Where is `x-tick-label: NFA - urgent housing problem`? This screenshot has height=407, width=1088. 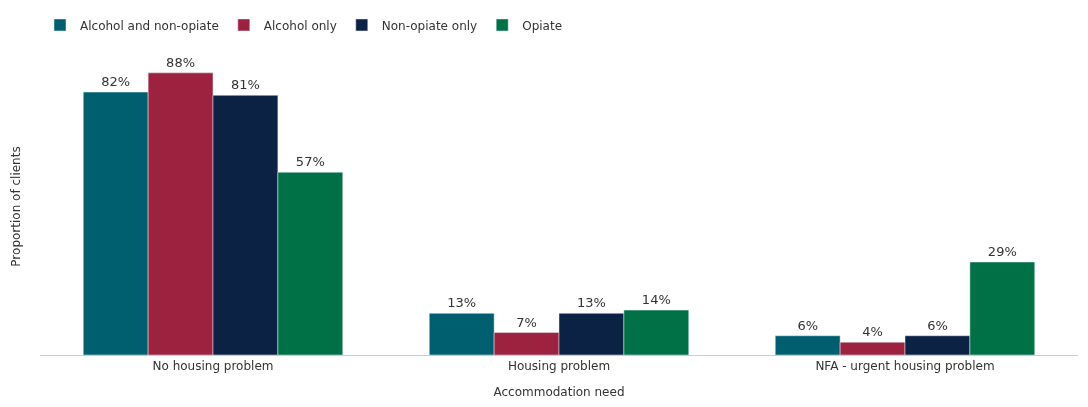
x-tick-label: NFA - urgent housing problem is located at coordinates (905, 366).